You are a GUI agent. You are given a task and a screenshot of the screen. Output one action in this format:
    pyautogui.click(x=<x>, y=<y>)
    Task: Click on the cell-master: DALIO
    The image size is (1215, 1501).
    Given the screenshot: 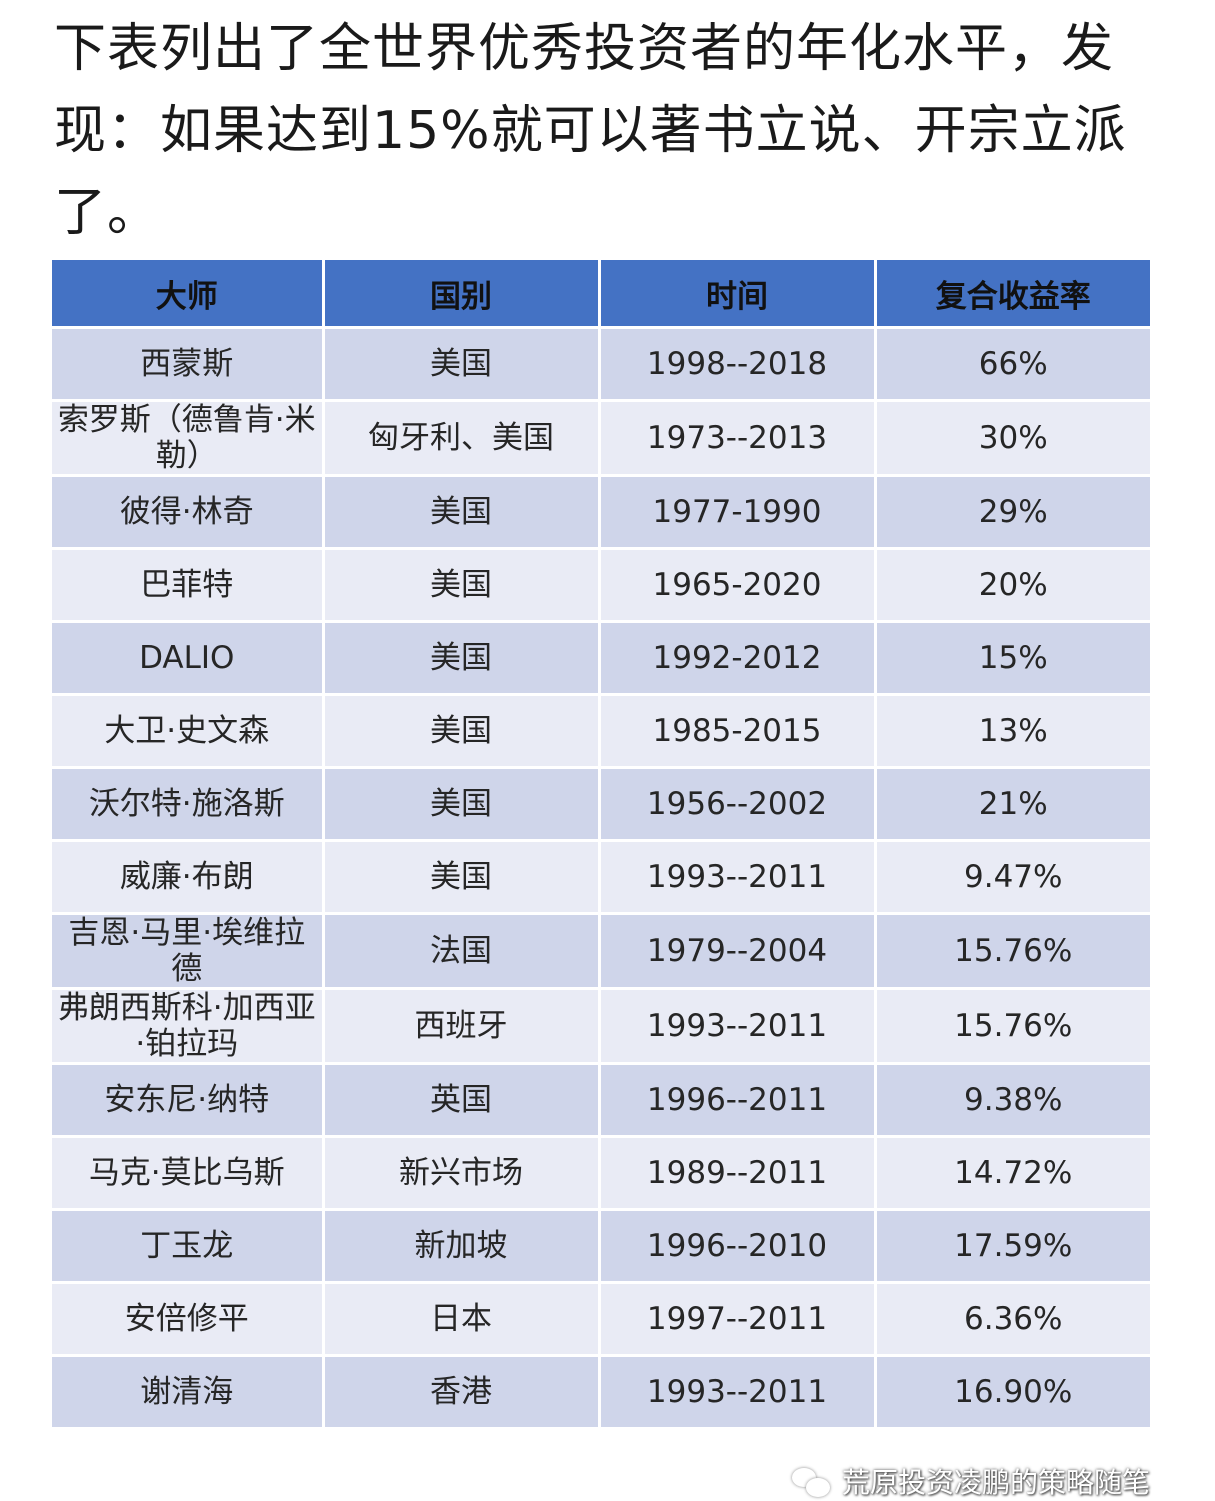 What is the action you would take?
    pyautogui.click(x=188, y=658)
    